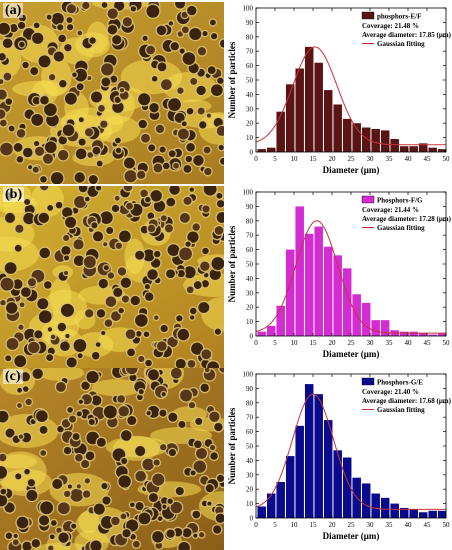 This screenshot has width=452, height=550. What do you see at coordinates (250, 418) in the screenshot?
I see `y-tick-label: 70` at bounding box center [250, 418].